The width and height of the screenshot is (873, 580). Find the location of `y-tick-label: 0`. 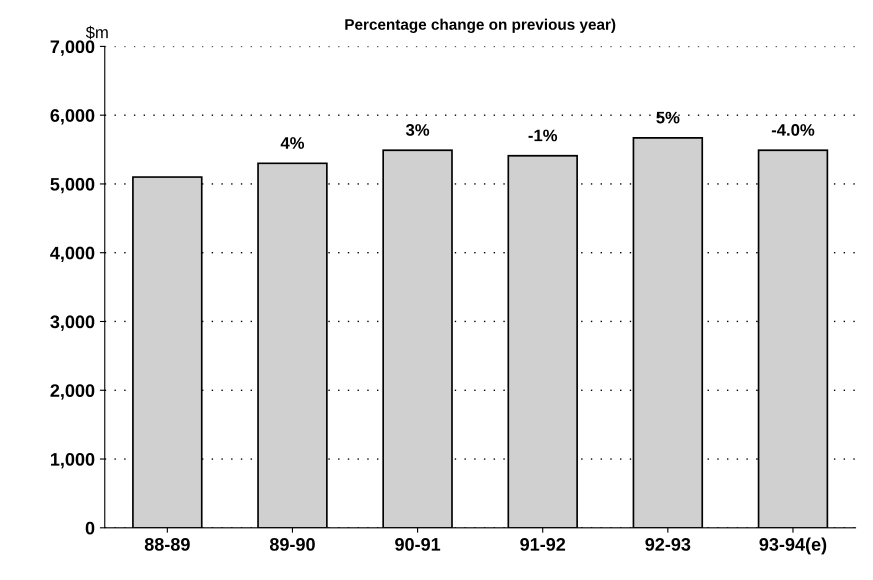

y-tick-label: 0 is located at coordinates (90, 528).